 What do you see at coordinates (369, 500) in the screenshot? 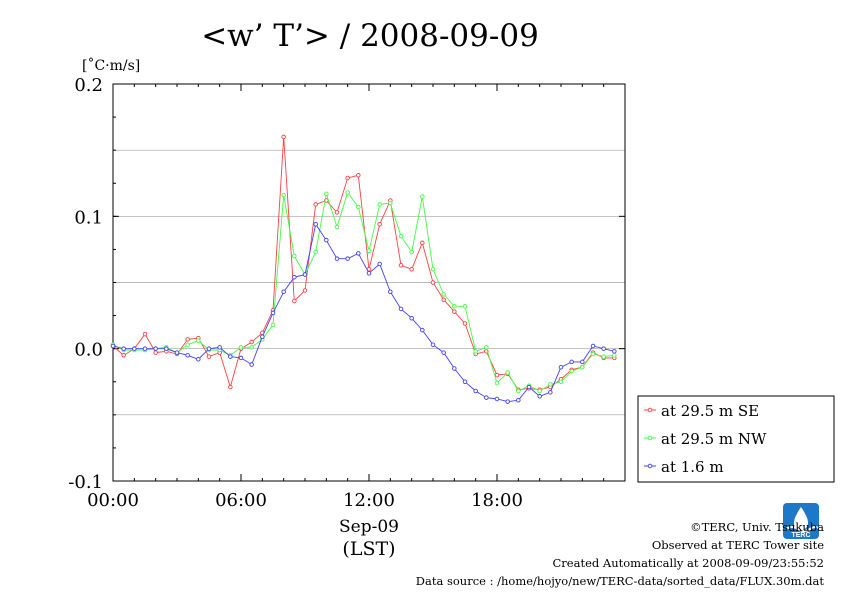
I see `x-tick-label: 12:00` at bounding box center [369, 500].